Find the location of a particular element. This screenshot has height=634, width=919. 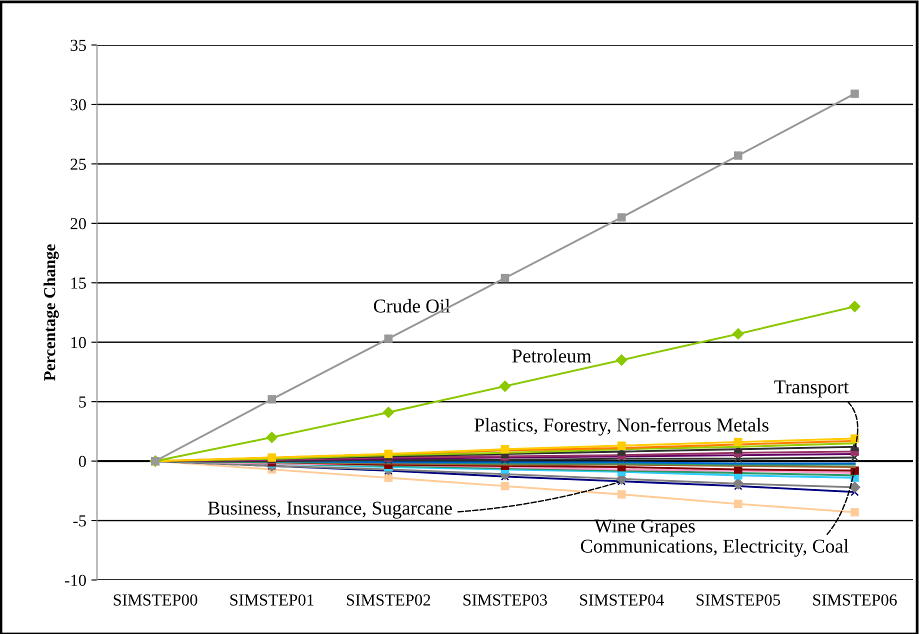

y-tick-label: 0 is located at coordinates (82, 462).